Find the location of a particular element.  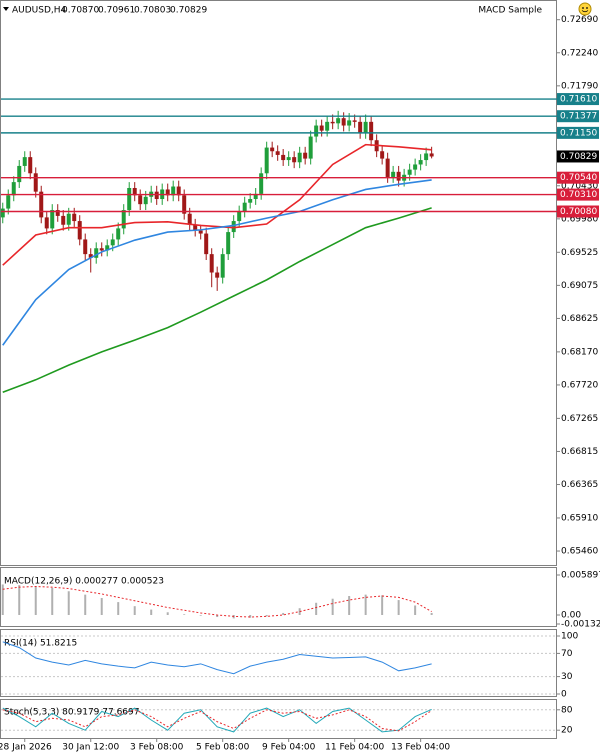

indicator-line is located at coordinates (217, 720).